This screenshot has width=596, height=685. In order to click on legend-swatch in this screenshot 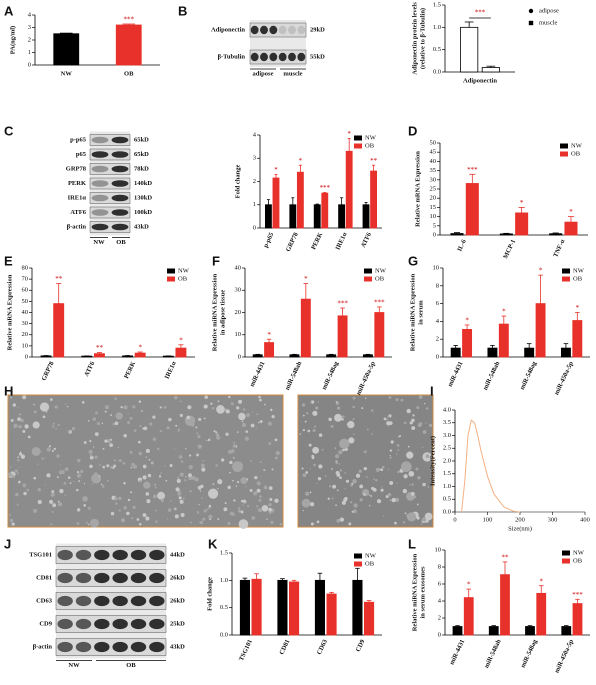, I will do `click(368, 279)`.